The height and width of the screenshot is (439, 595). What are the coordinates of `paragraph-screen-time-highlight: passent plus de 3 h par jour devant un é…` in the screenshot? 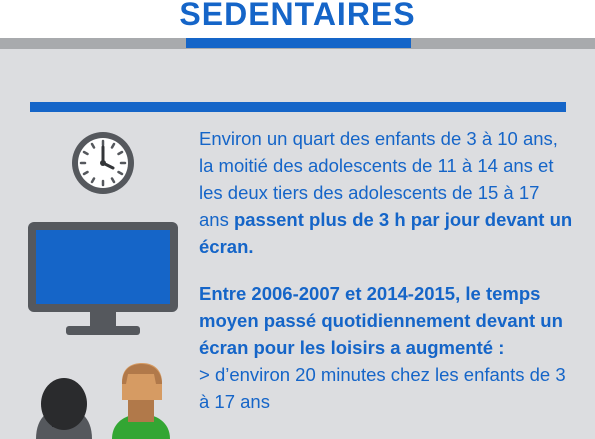 It's located at (386, 233).